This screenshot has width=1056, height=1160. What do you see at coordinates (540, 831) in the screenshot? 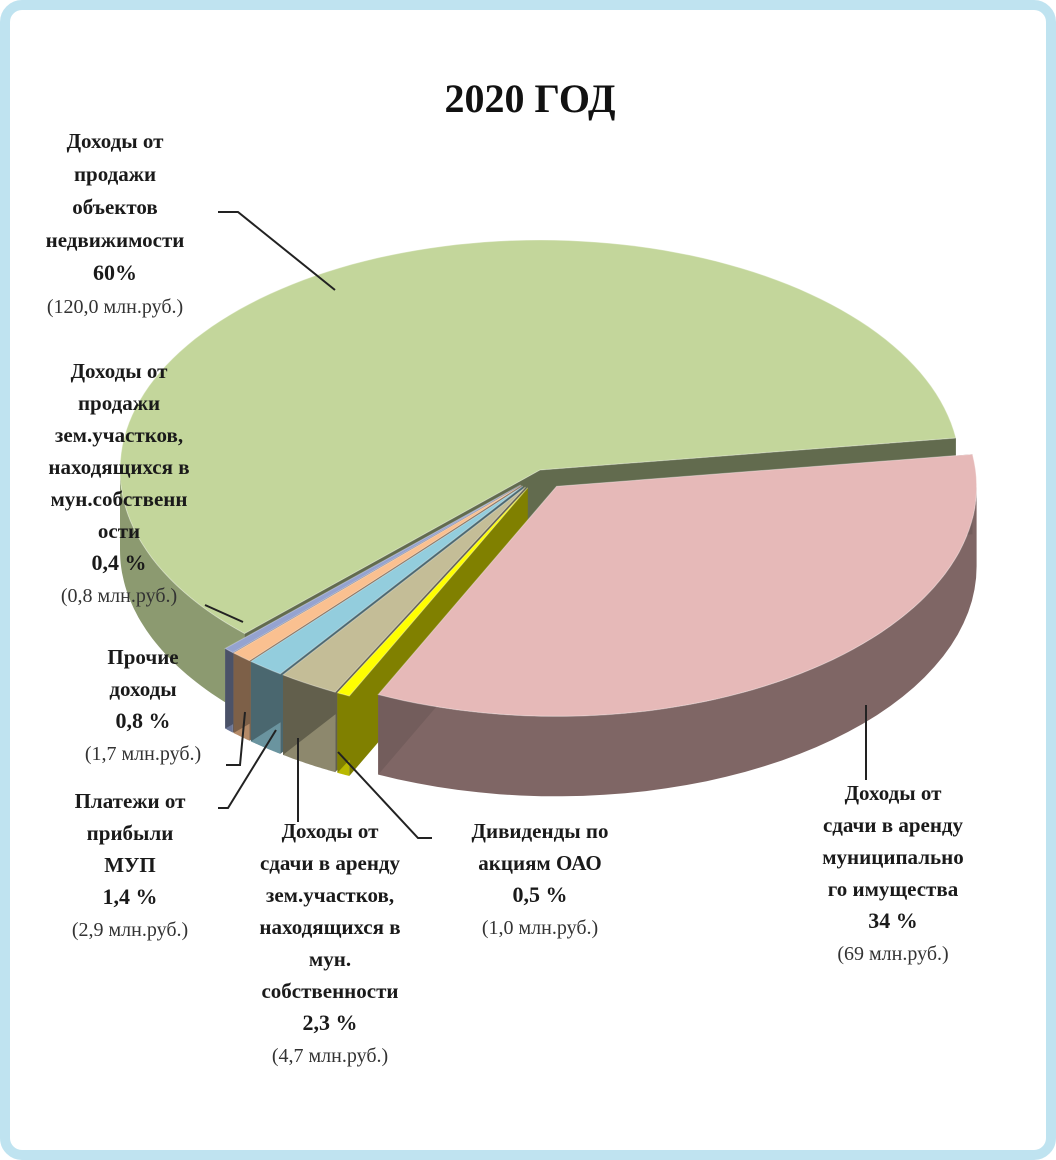
I see `slice-label-line: Дивиденды по` at bounding box center [540, 831].